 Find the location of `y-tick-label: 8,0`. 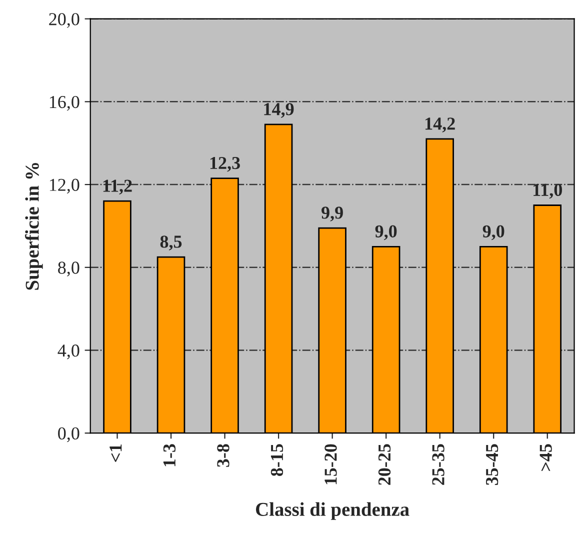

y-tick-label: 8,0 is located at coordinates (69, 269).